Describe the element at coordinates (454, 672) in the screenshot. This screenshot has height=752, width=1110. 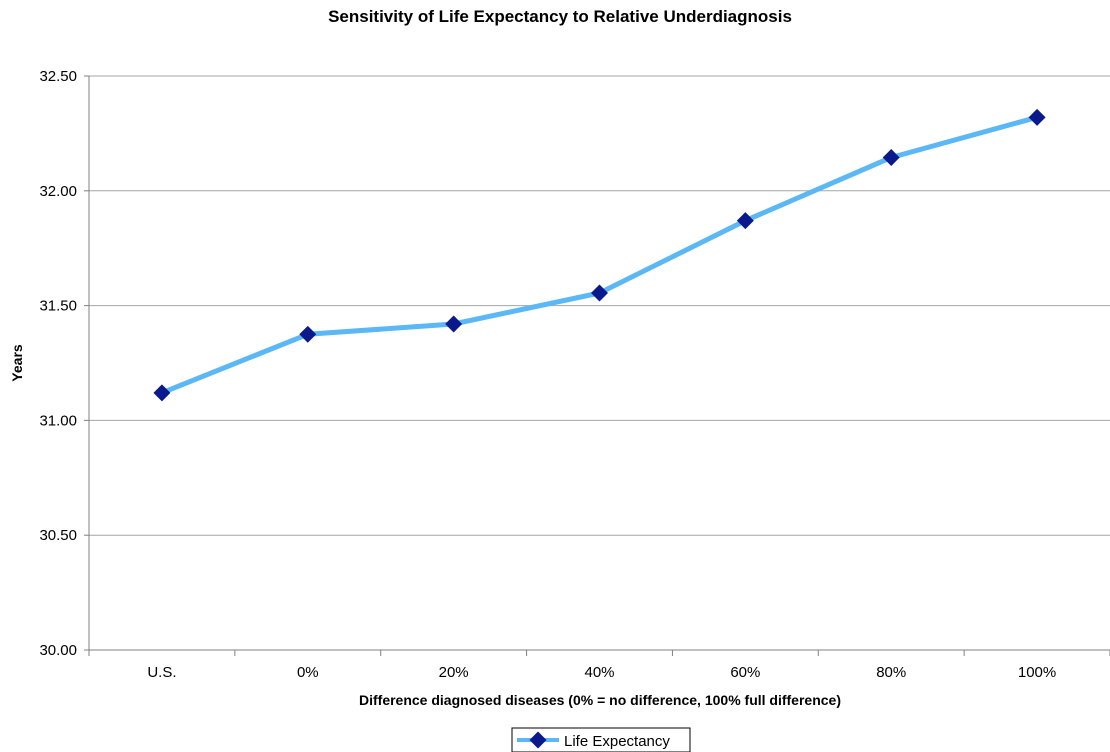
I see `x-tick-label: 20%` at that location.